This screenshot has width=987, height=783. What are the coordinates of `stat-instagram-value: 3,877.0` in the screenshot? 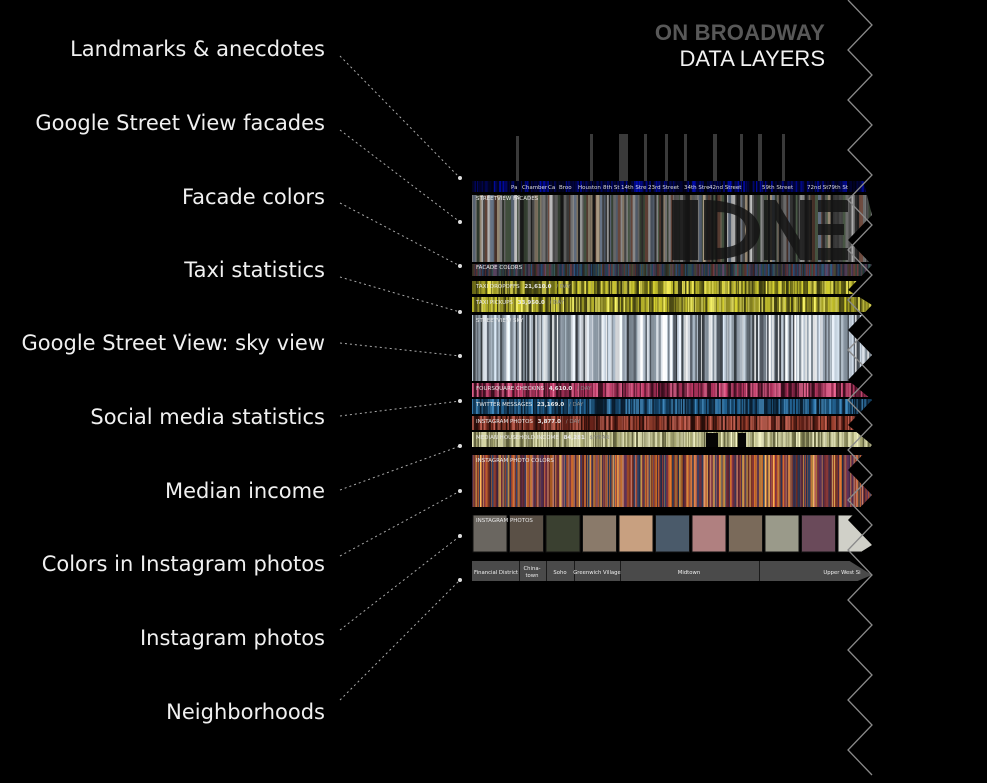 It's located at (549, 422).